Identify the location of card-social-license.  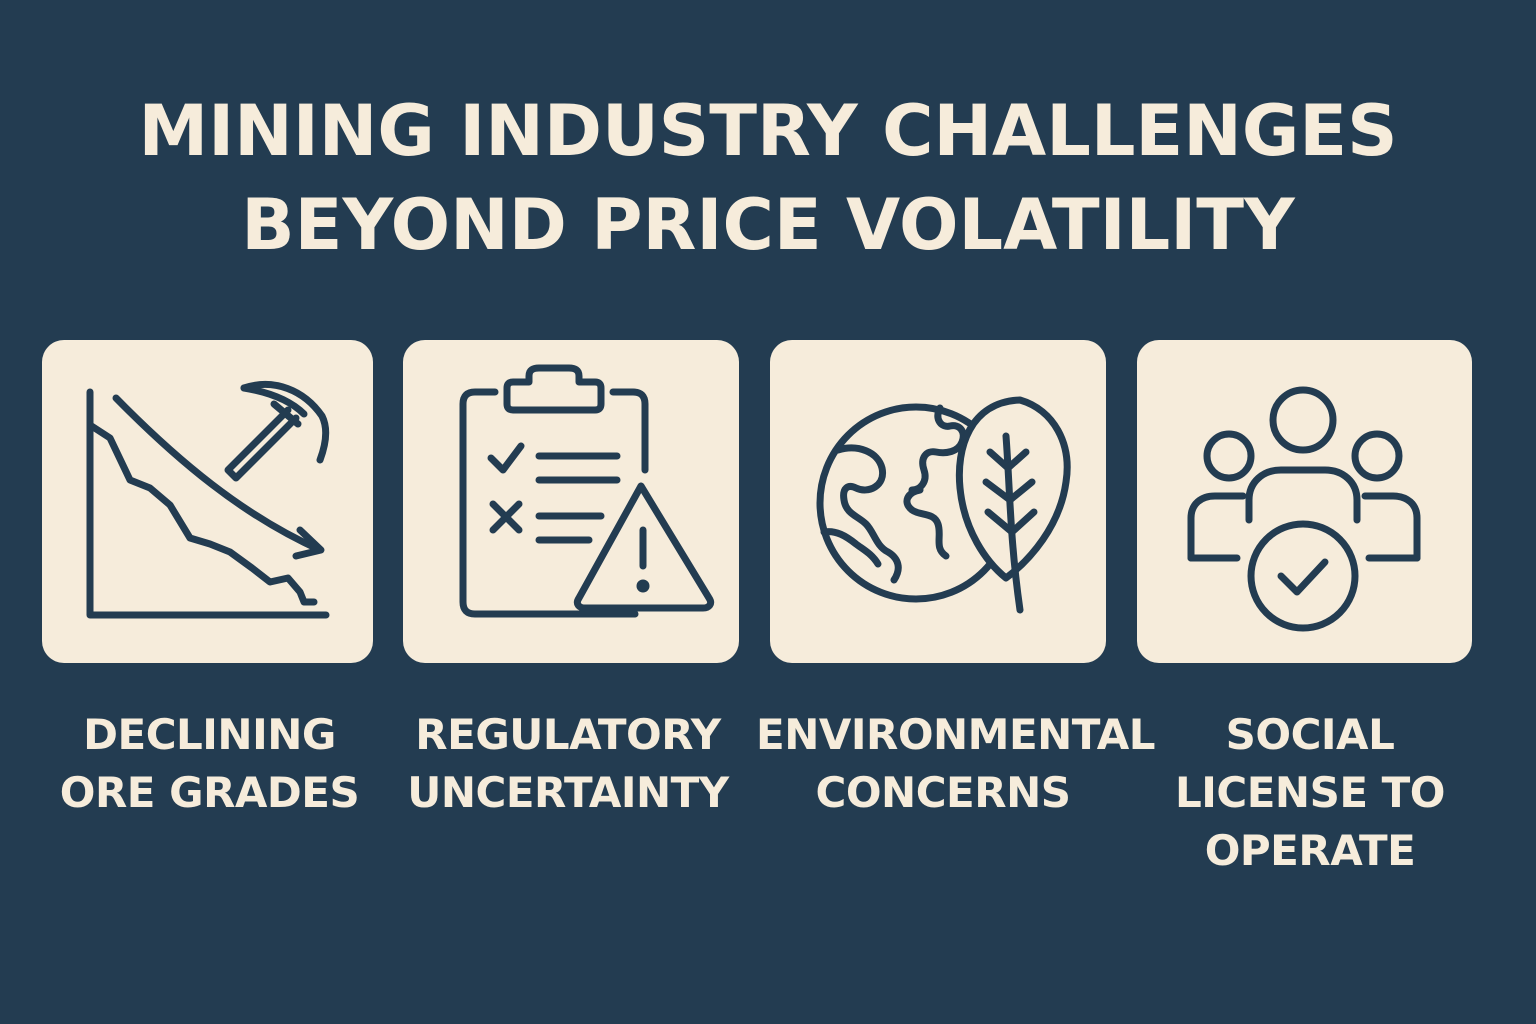
(1304, 501).